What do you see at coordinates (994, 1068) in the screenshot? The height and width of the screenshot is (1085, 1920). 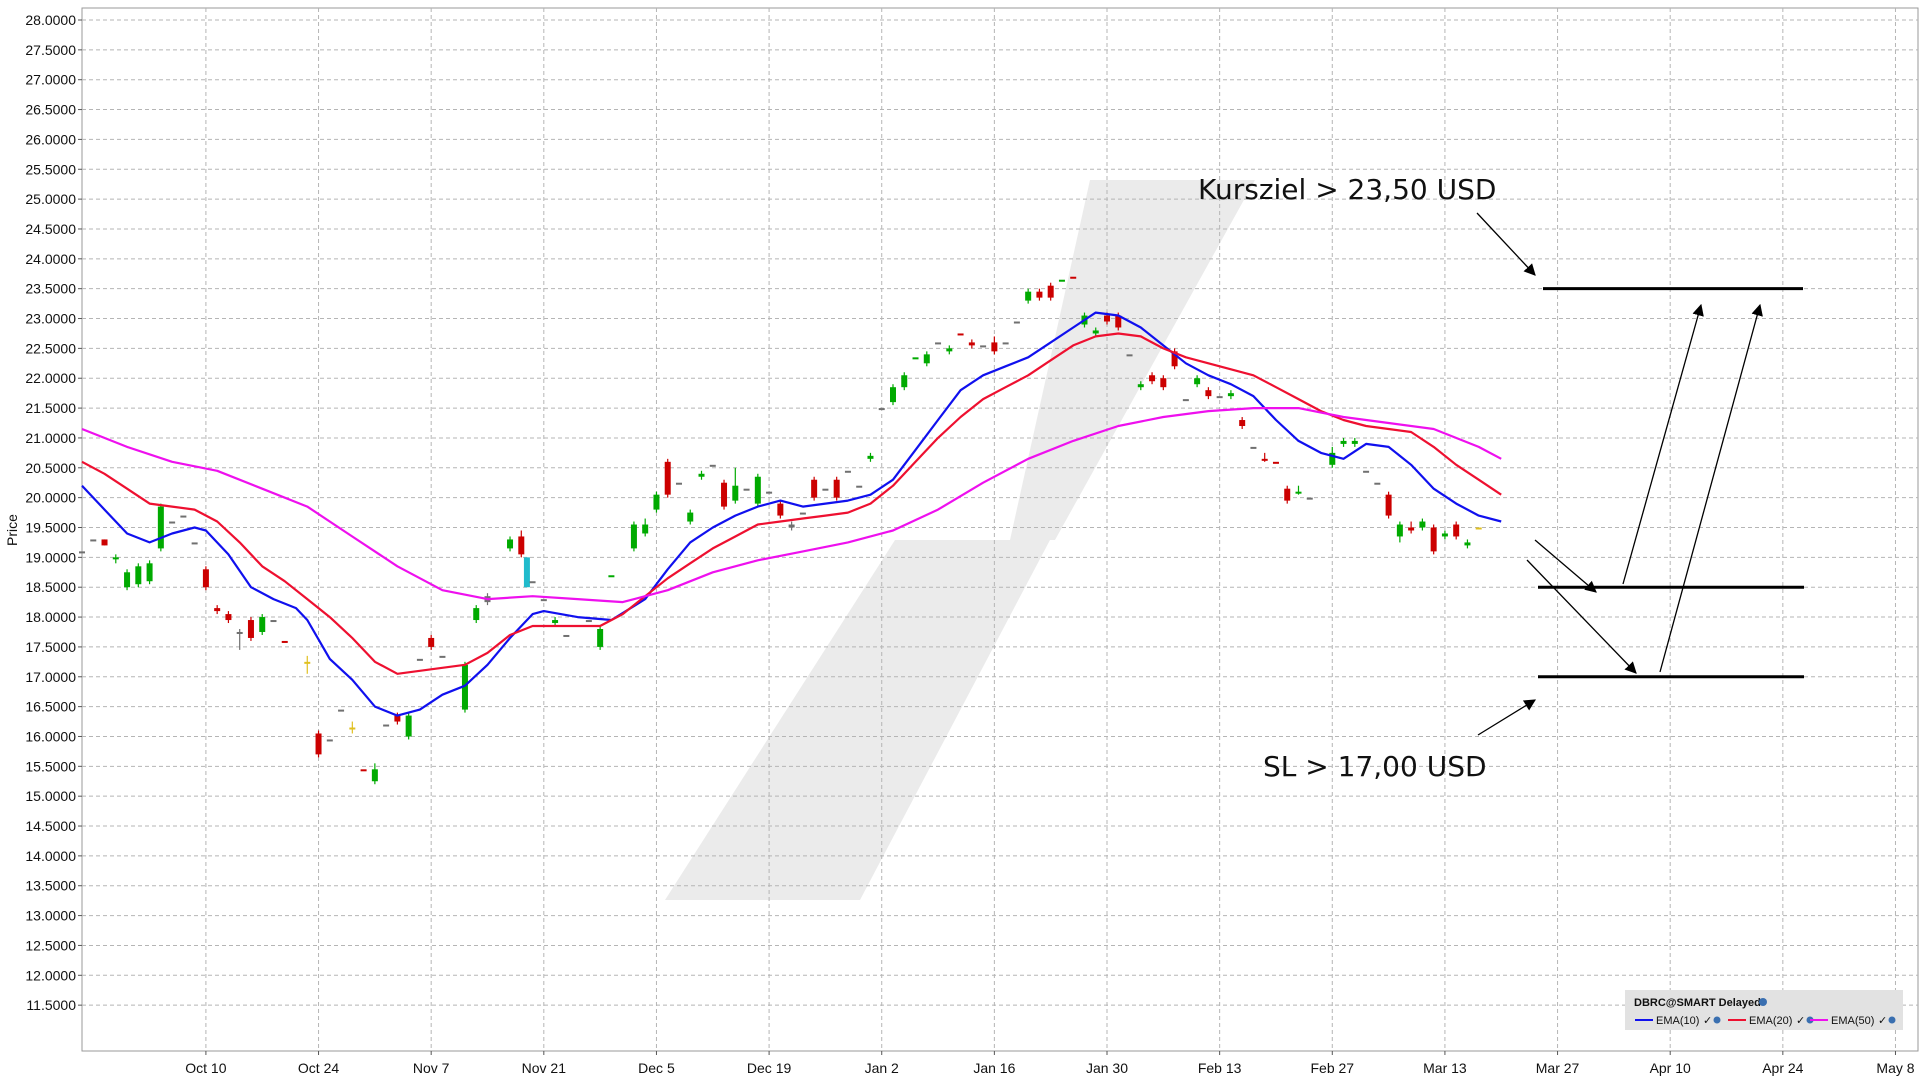 I see `x-tick-label: Jan 16` at bounding box center [994, 1068].